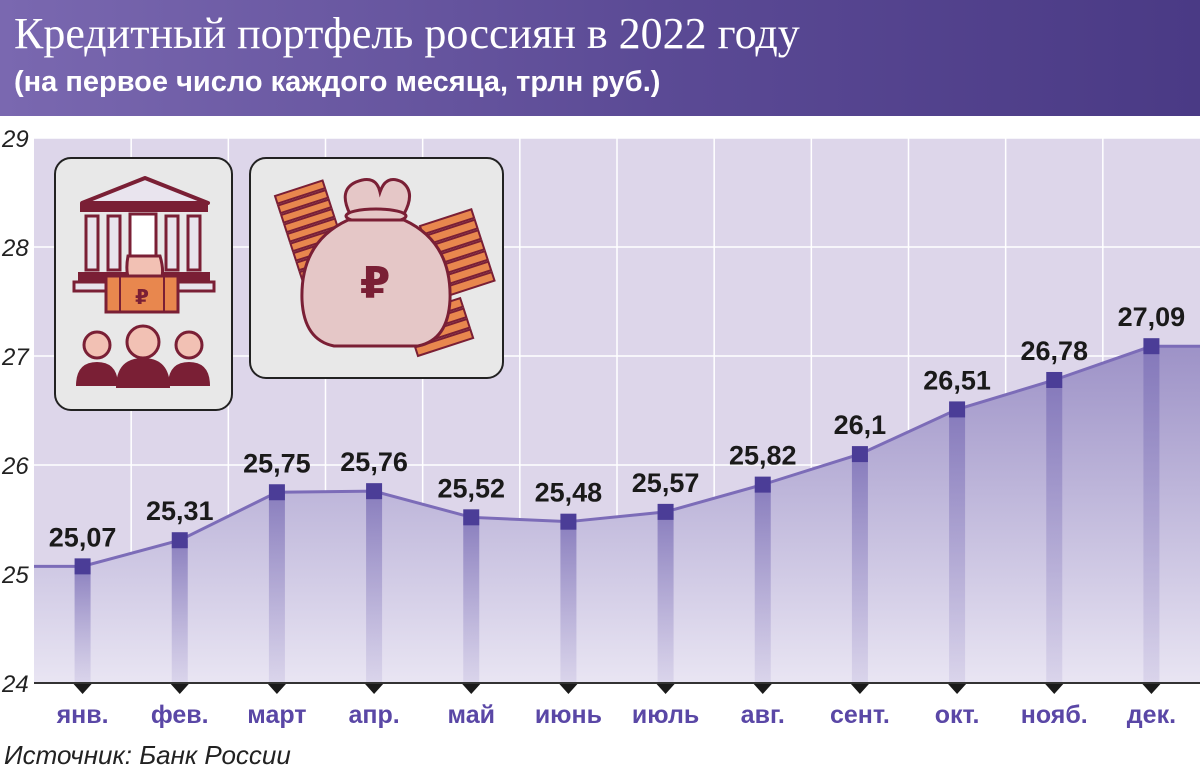 This screenshot has width=1200, height=776. Describe the element at coordinates (860, 425) in the screenshot. I see `data-label: 26,1` at that location.